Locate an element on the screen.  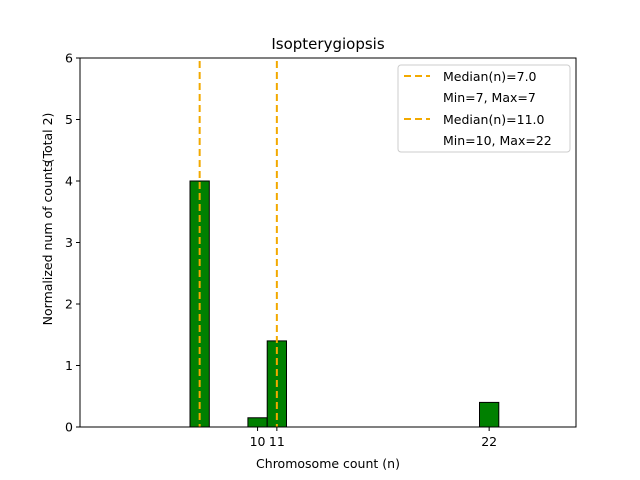
y-tick-label: 3 is located at coordinates (69, 242).